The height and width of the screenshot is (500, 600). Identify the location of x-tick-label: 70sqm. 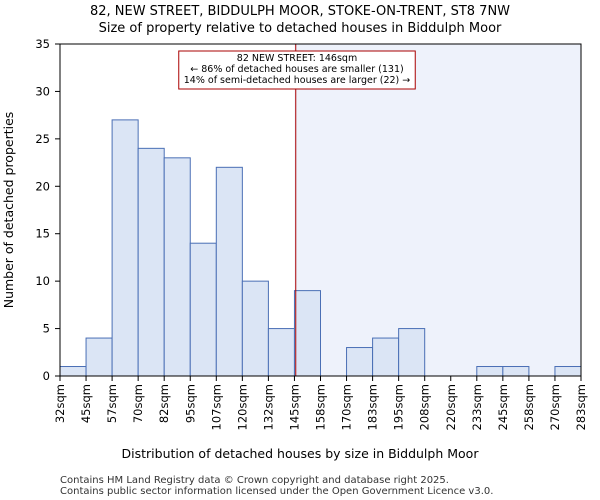
(138, 403).